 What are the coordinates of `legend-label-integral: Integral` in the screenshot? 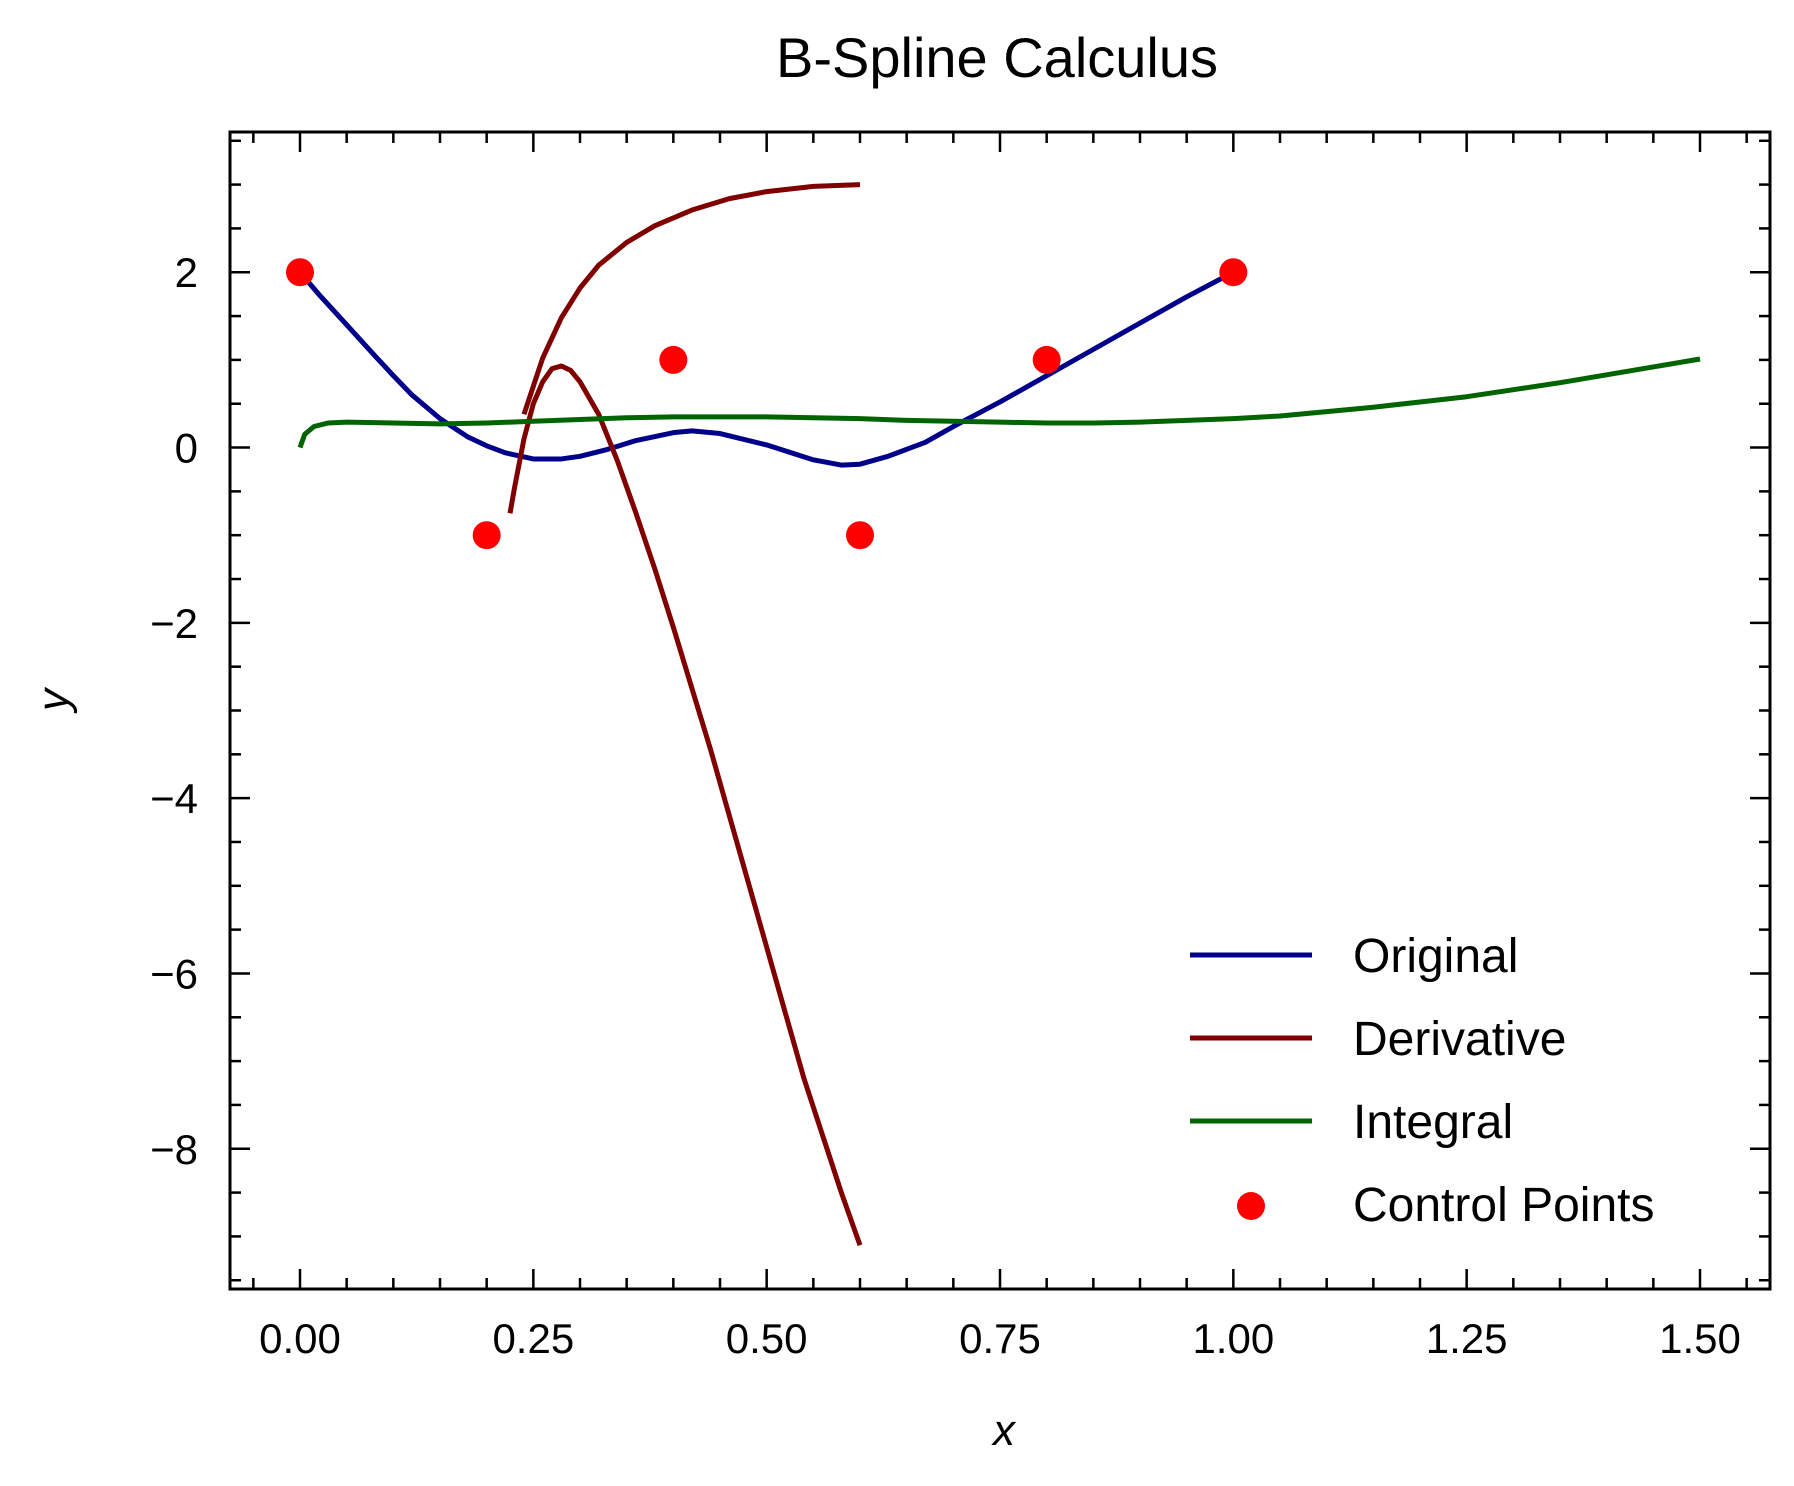 It's located at (1433, 1122).